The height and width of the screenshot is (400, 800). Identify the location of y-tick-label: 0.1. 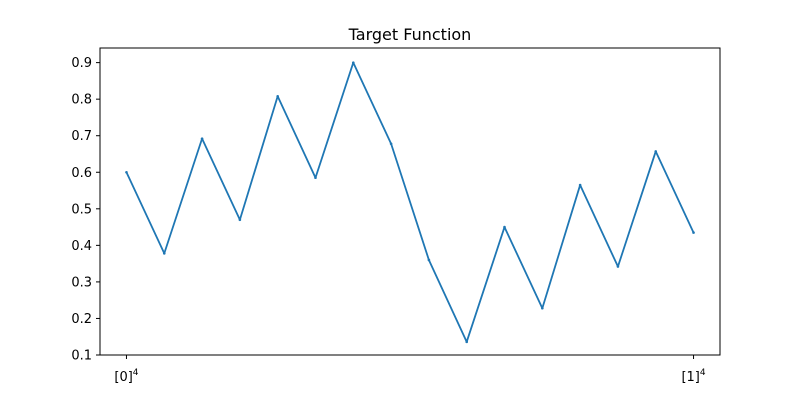
(81, 356).